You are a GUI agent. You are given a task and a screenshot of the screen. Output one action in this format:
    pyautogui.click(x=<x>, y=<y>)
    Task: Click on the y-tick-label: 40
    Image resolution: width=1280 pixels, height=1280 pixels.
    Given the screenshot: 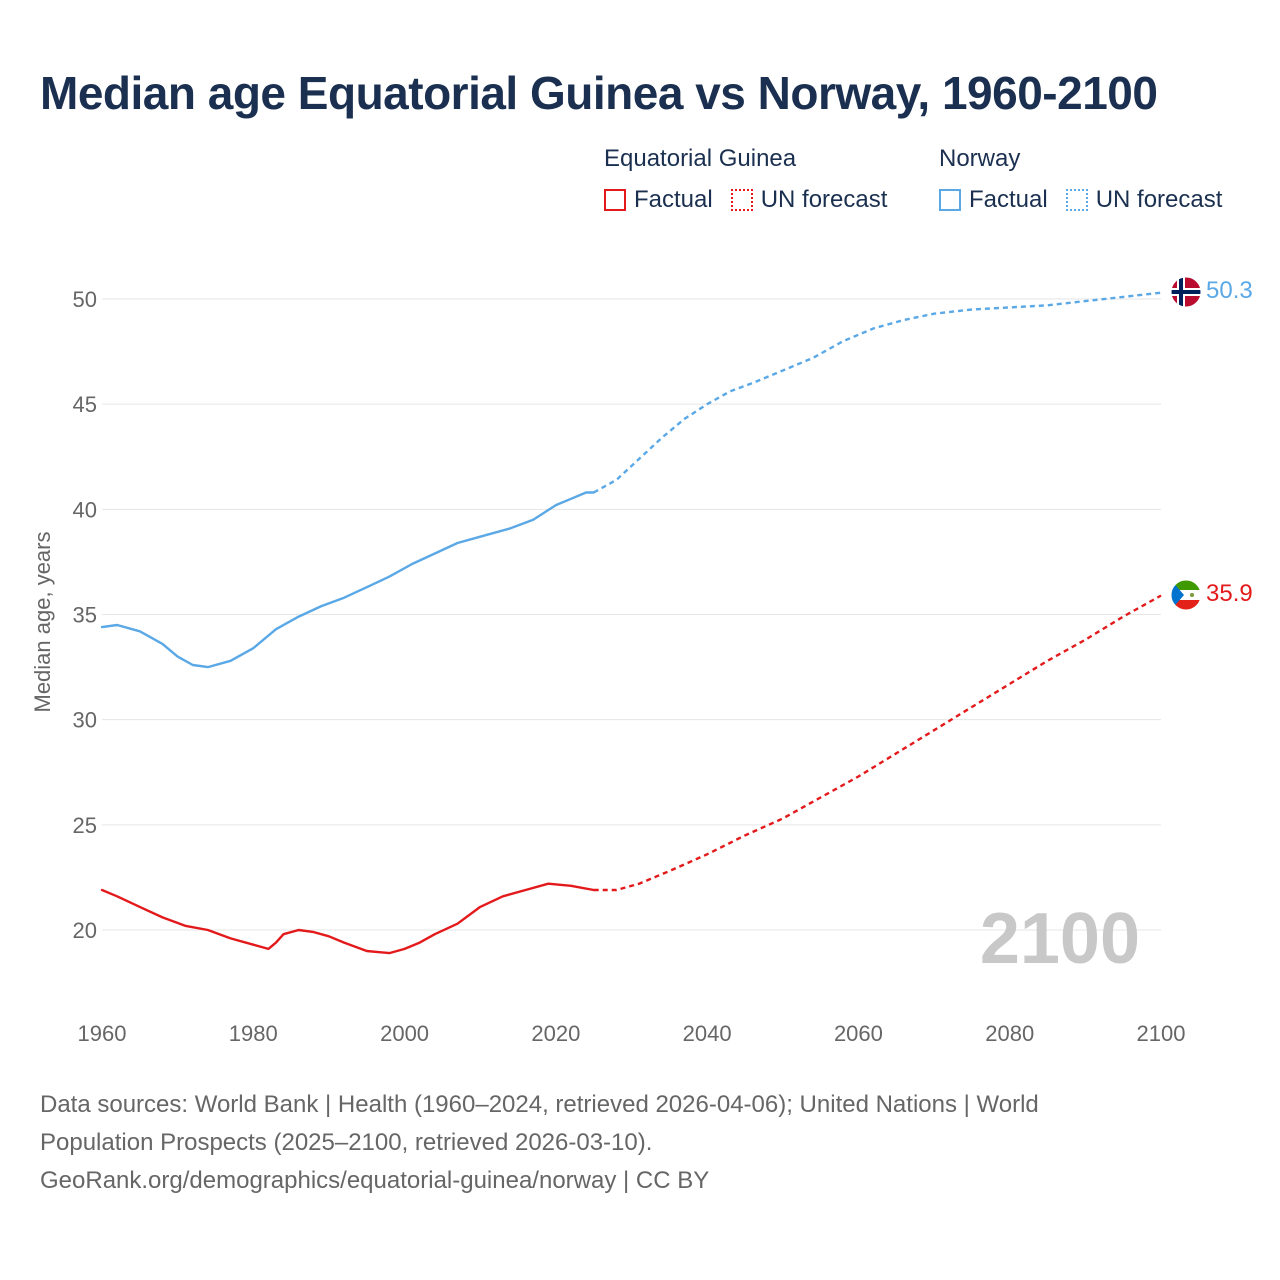 What is the action you would take?
    pyautogui.click(x=85, y=509)
    